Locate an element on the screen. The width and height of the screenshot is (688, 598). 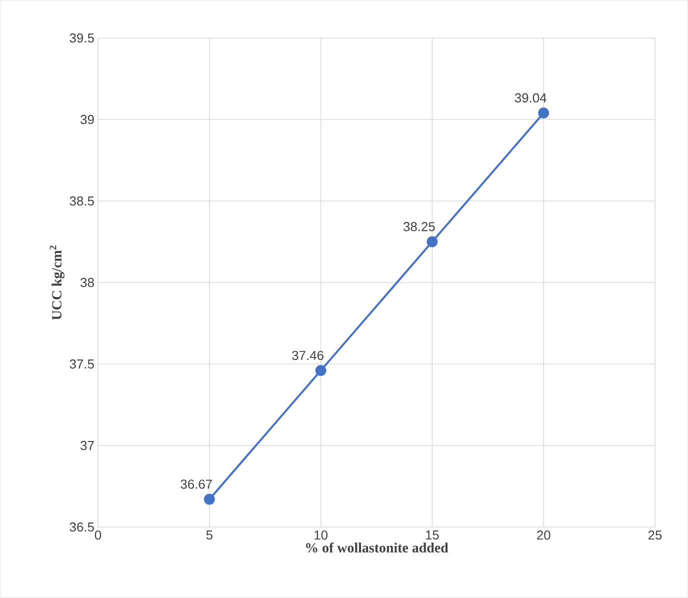
x-tick-label: 5 is located at coordinates (209, 535).